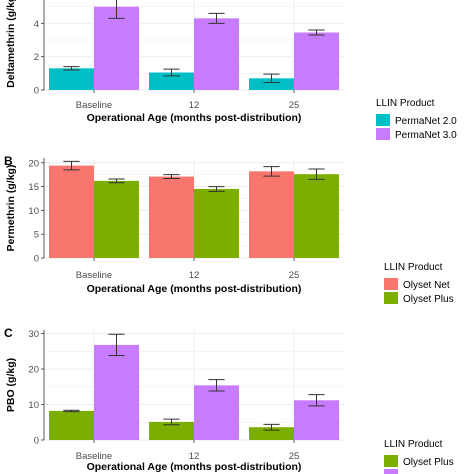 The height and width of the screenshot is (474, 474). What do you see at coordinates (11, 208) in the screenshot?
I see `y-axis-title: Permethrin (g/kg)` at bounding box center [11, 208].